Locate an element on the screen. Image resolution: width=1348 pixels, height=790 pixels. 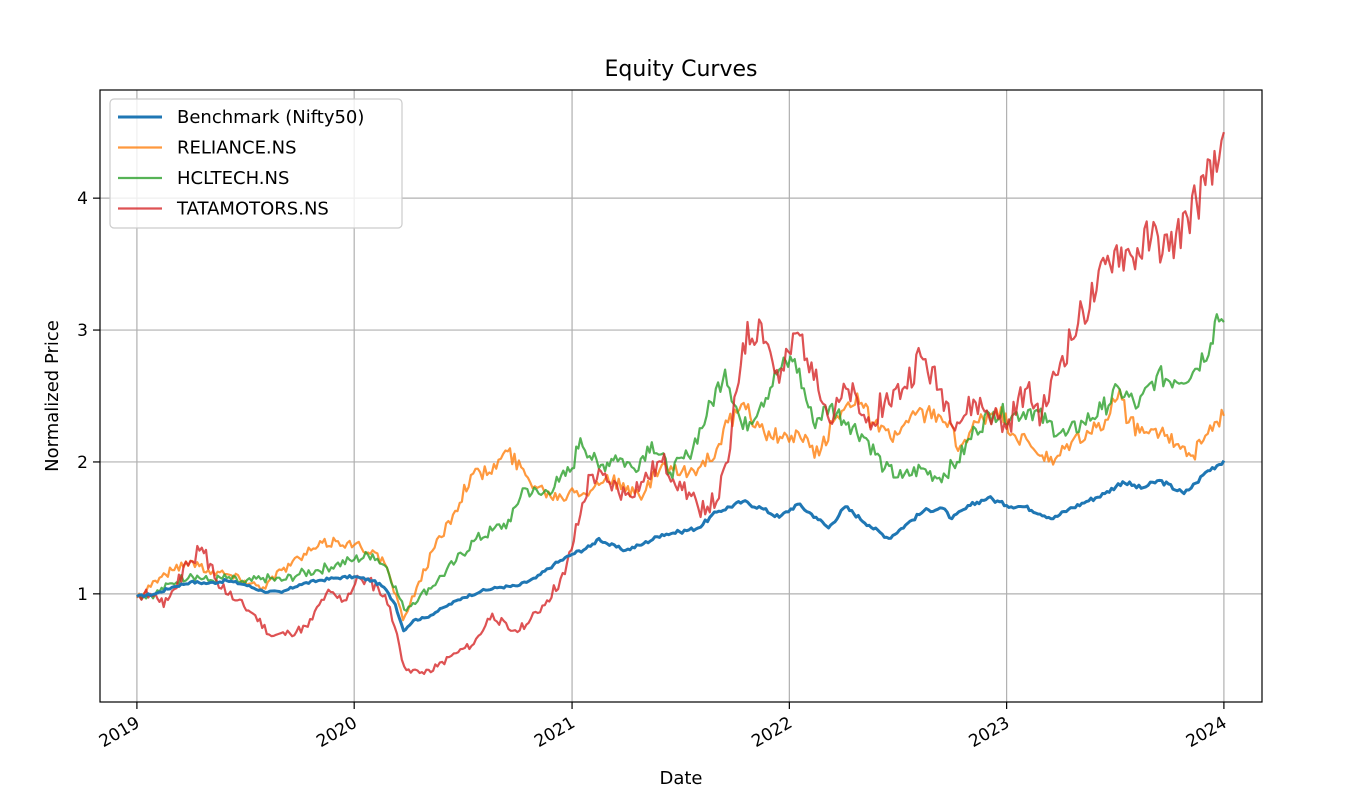
x-axis-ticks: 2019 2020 2021 2022 2023 2024 is located at coordinates (663, 727).